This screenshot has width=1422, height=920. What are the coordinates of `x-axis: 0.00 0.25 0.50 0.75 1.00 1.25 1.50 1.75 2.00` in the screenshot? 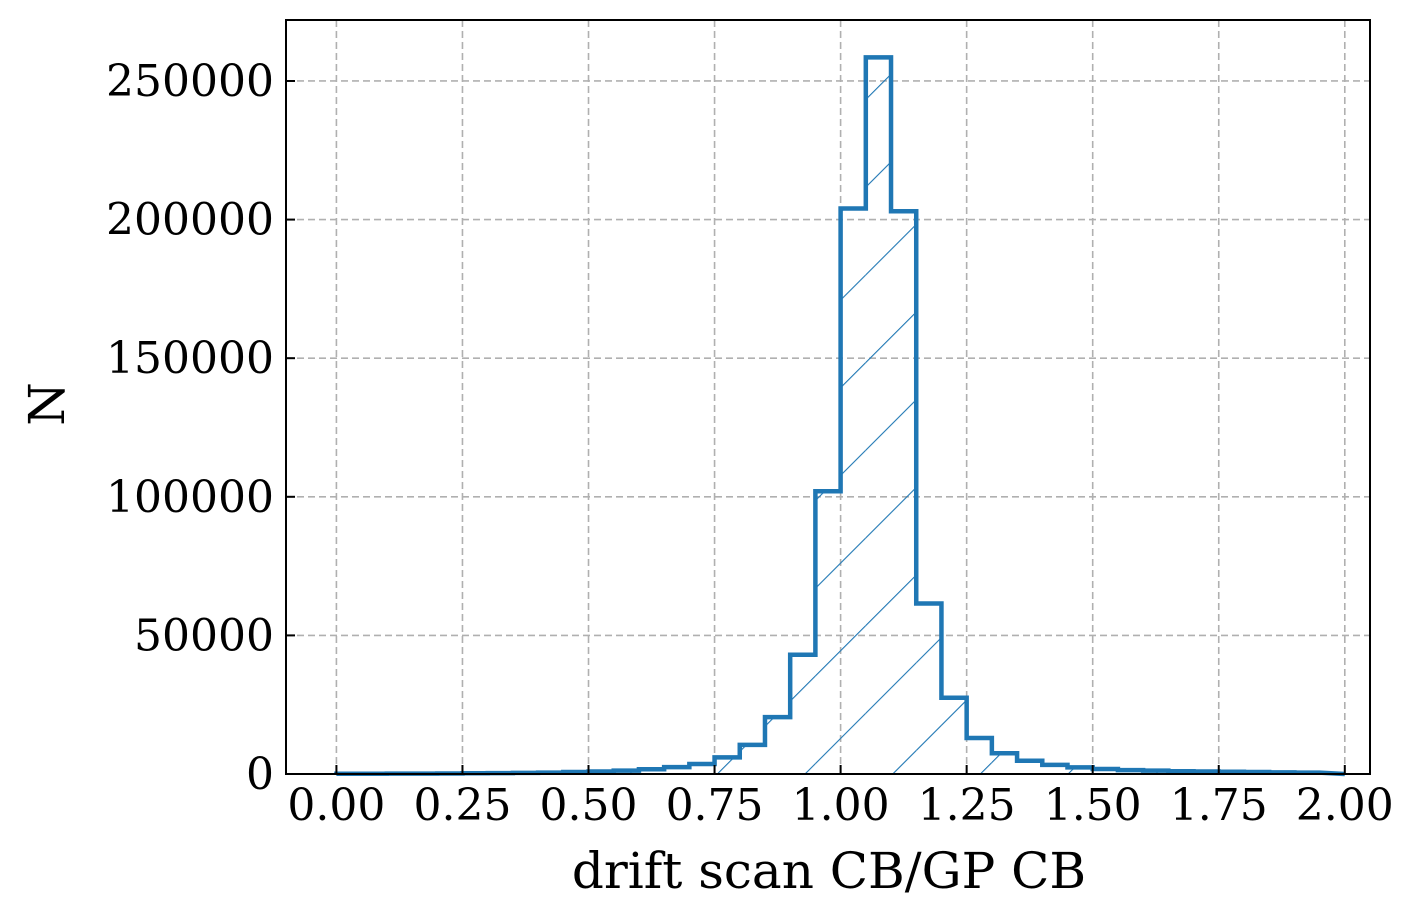 It's located at (840, 798).